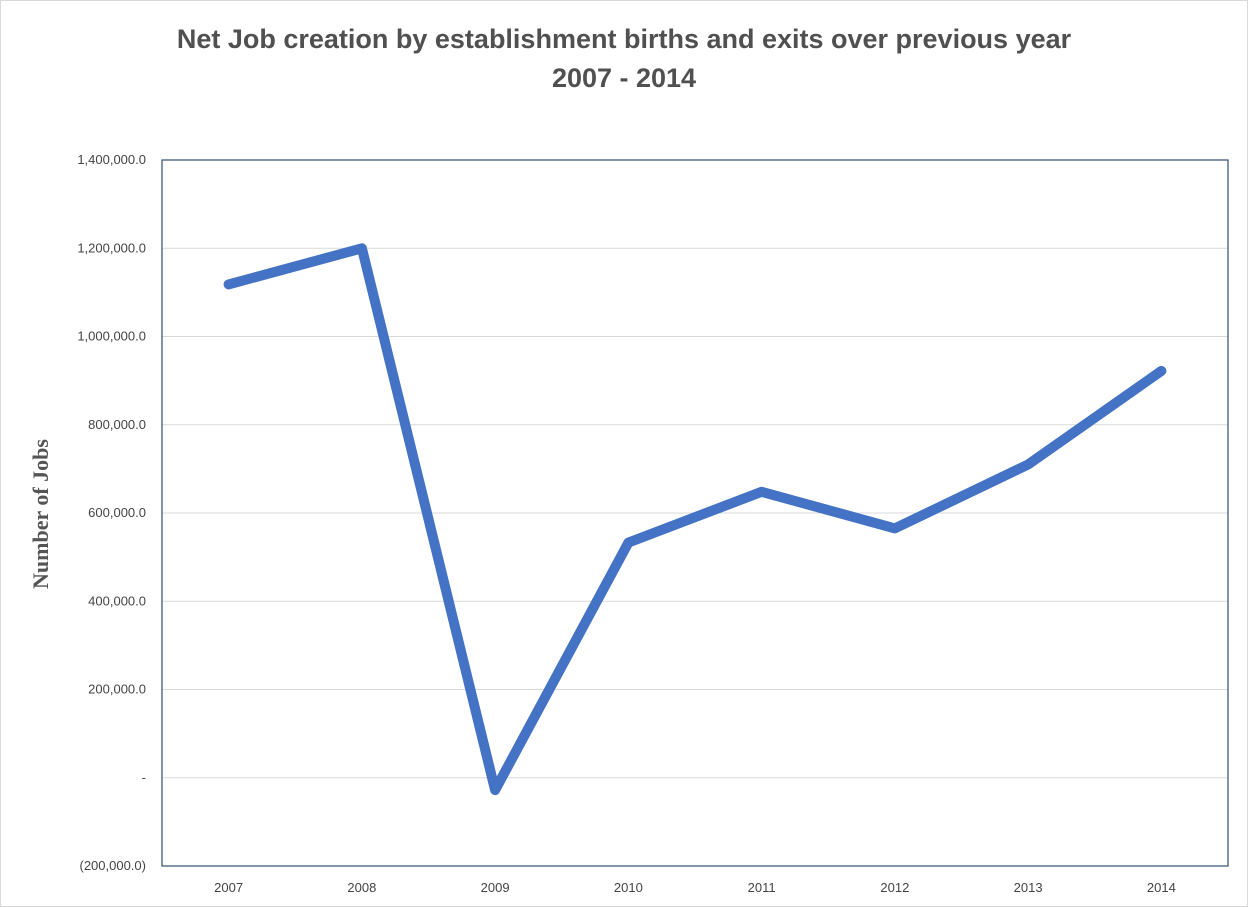 The width and height of the screenshot is (1248, 907). What do you see at coordinates (624, 78) in the screenshot?
I see `chart-subtitle: 2007 - 2014` at bounding box center [624, 78].